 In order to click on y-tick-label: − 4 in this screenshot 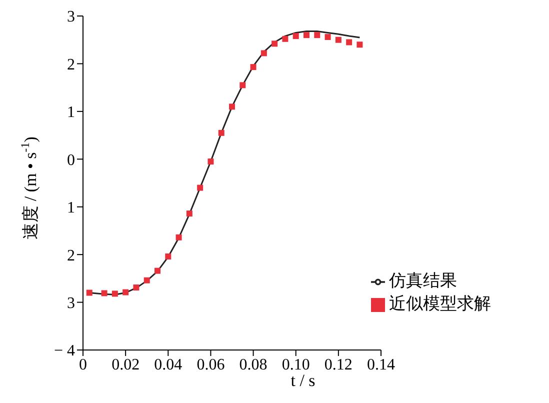, I will do `click(64, 351)`.